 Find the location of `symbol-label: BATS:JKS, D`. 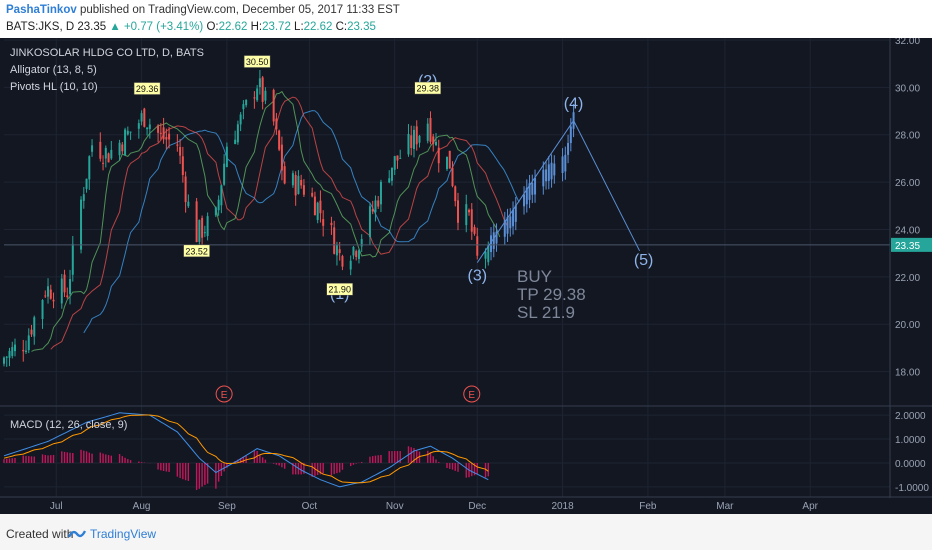

symbol-label: BATS:JKS, D is located at coordinates (40, 27).